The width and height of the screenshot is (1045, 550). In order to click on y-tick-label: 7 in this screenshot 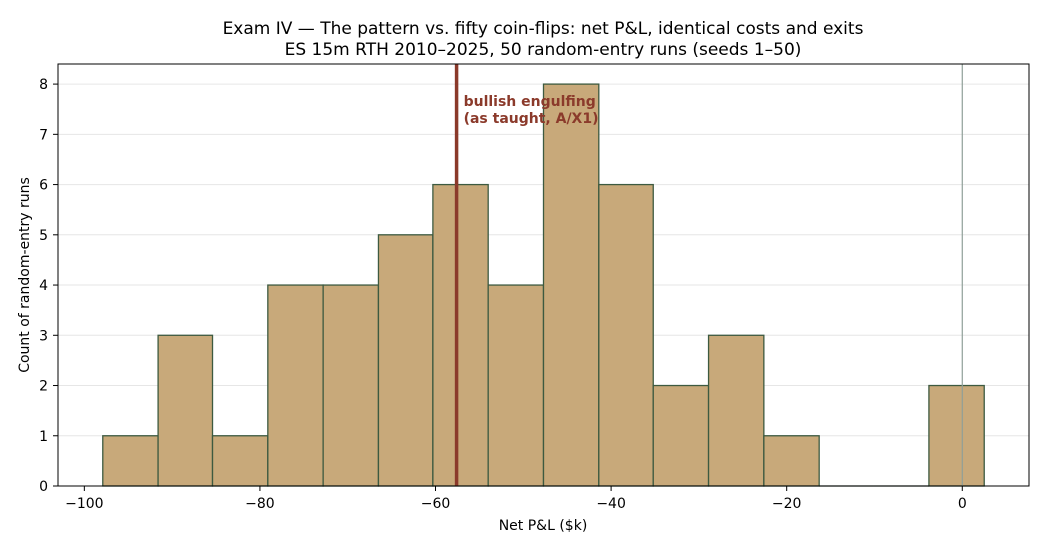, I will do `click(43, 135)`.